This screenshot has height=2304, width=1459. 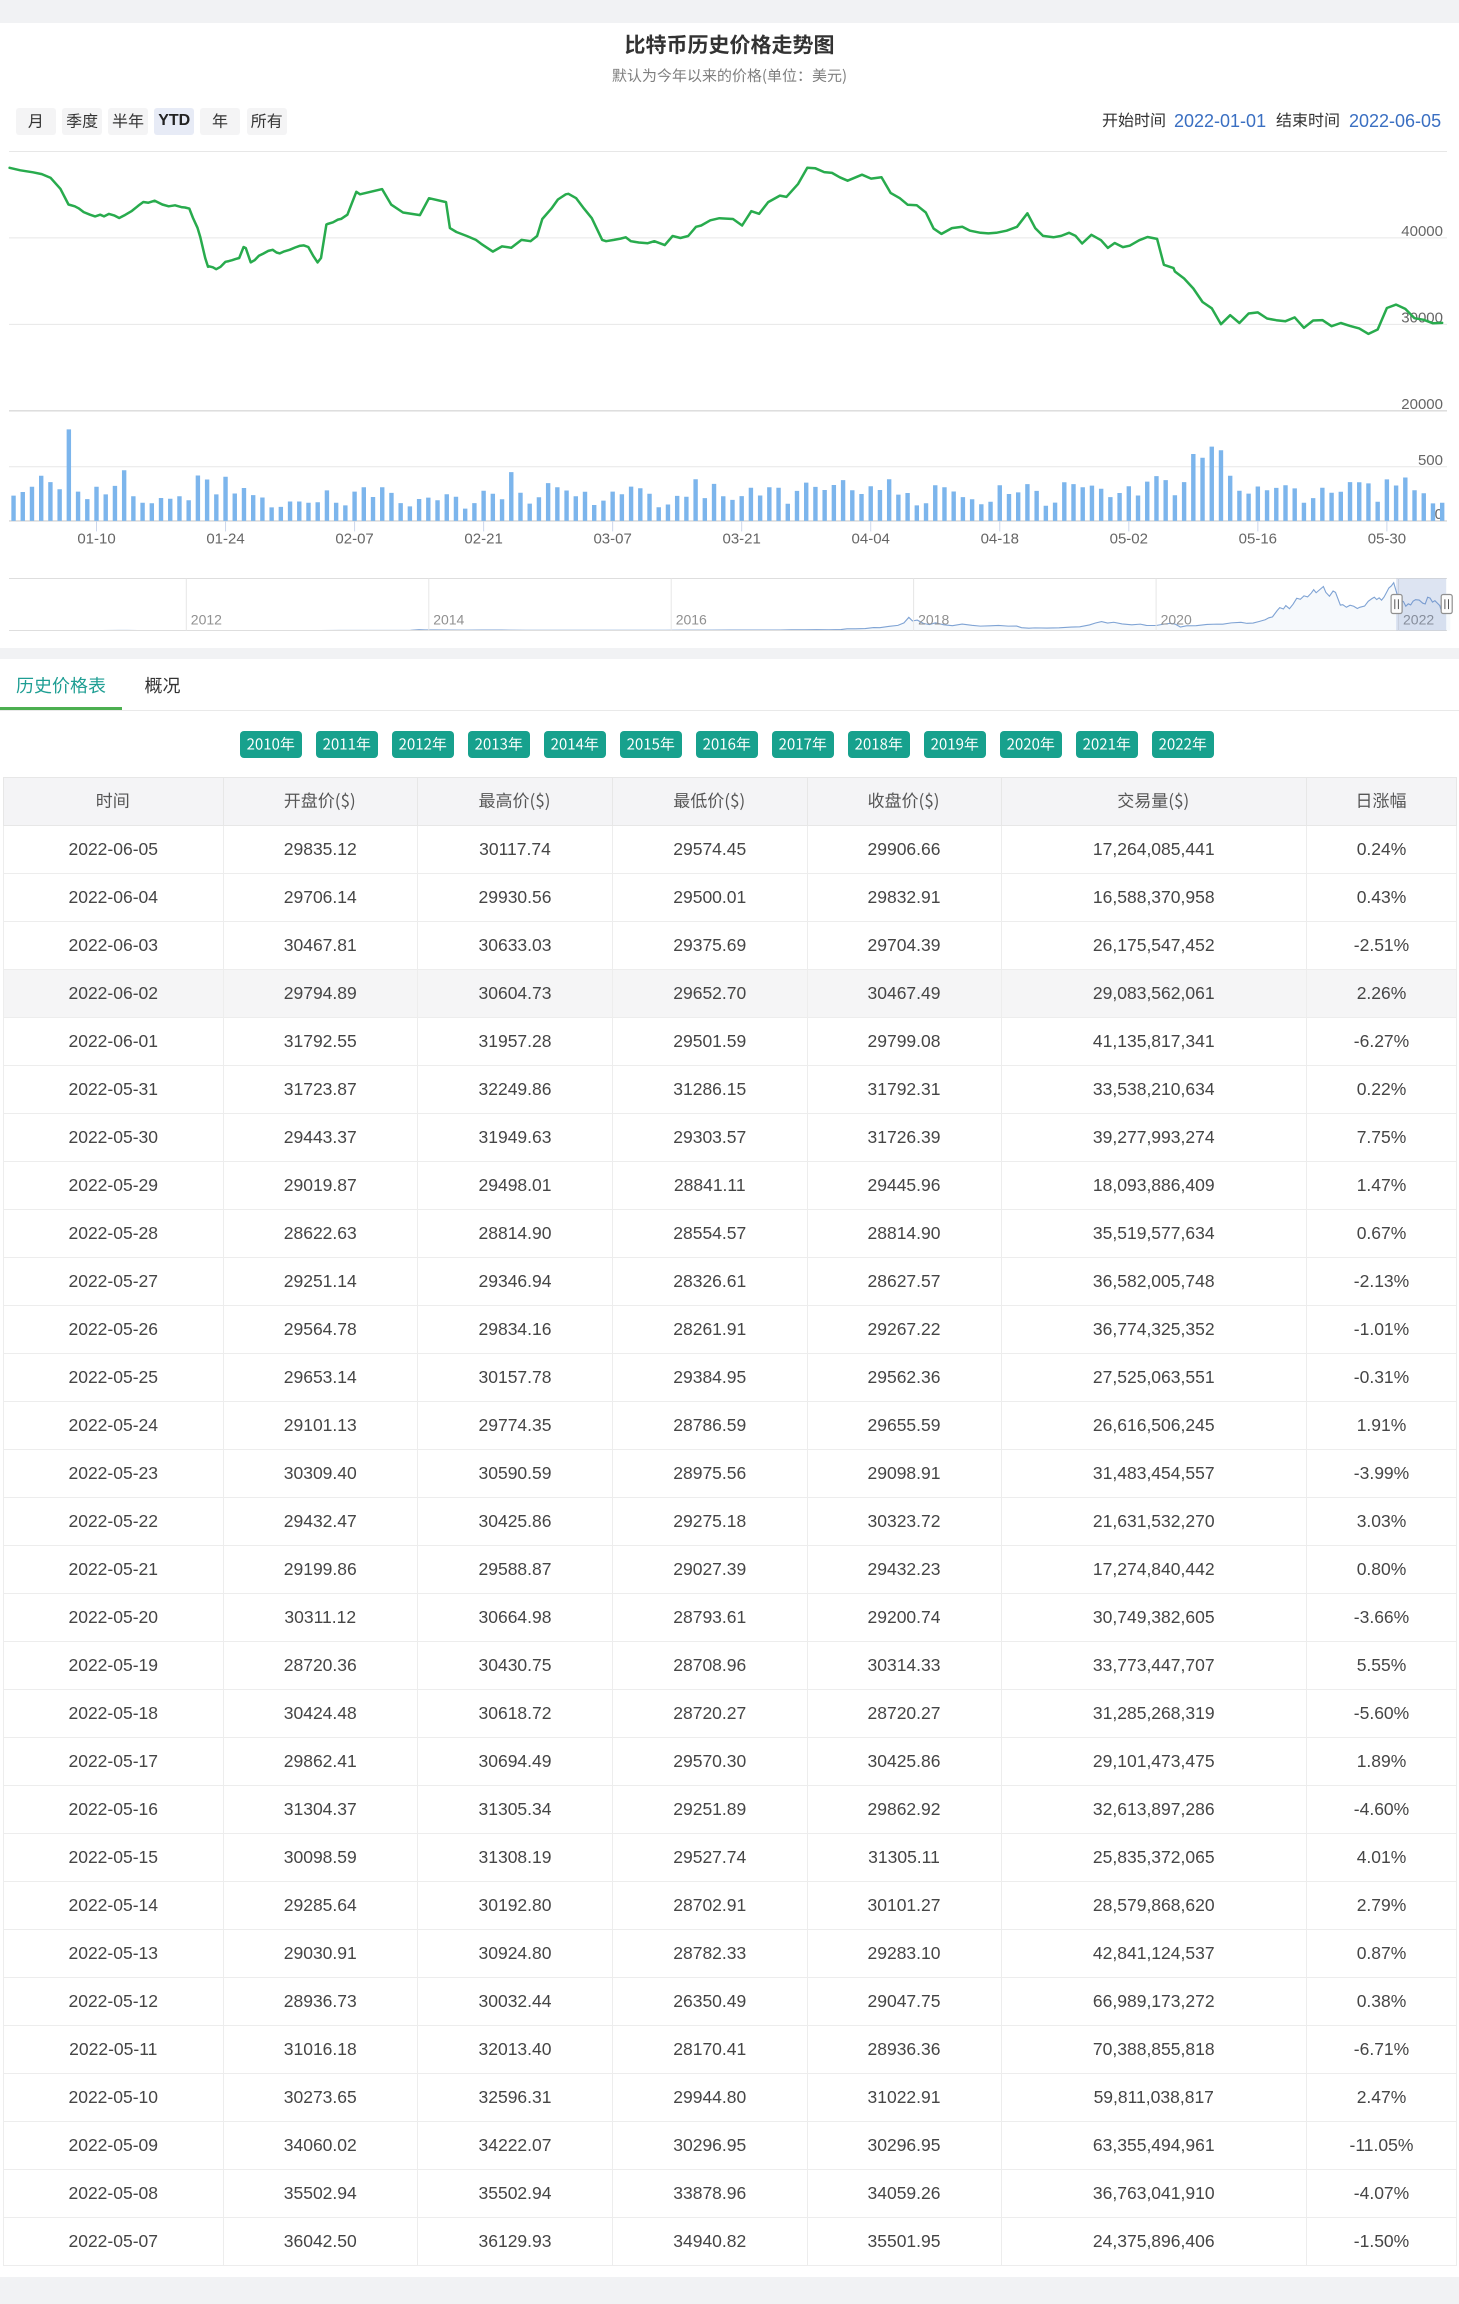 I want to click on svg-text: 2022, so click(x=1418, y=620).